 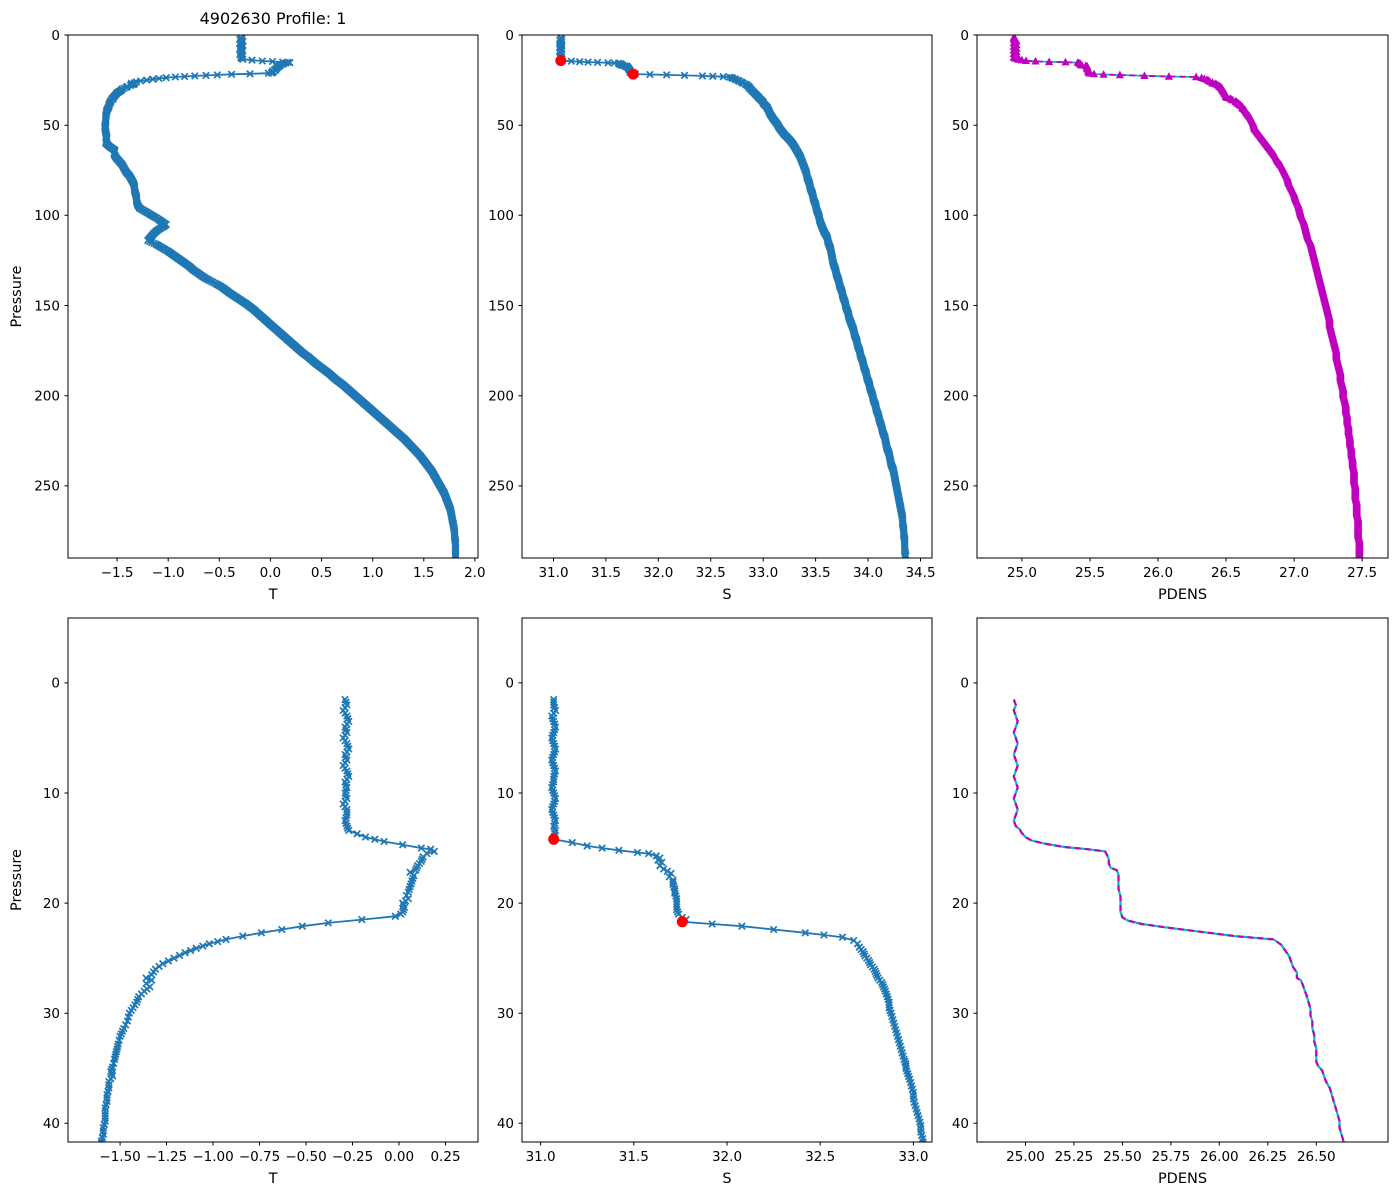 I want to click on x-tick-label: −1.0, so click(x=168, y=573).